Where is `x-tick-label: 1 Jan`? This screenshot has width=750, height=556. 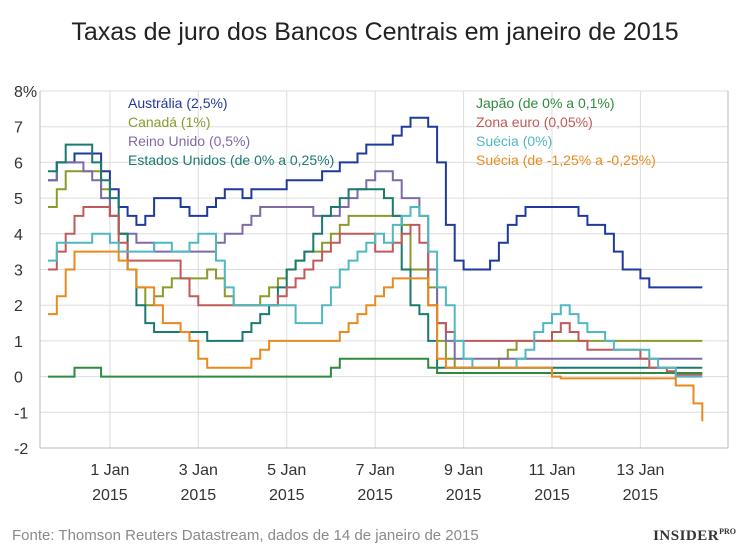 x-tick-label: 1 Jan is located at coordinates (109, 470).